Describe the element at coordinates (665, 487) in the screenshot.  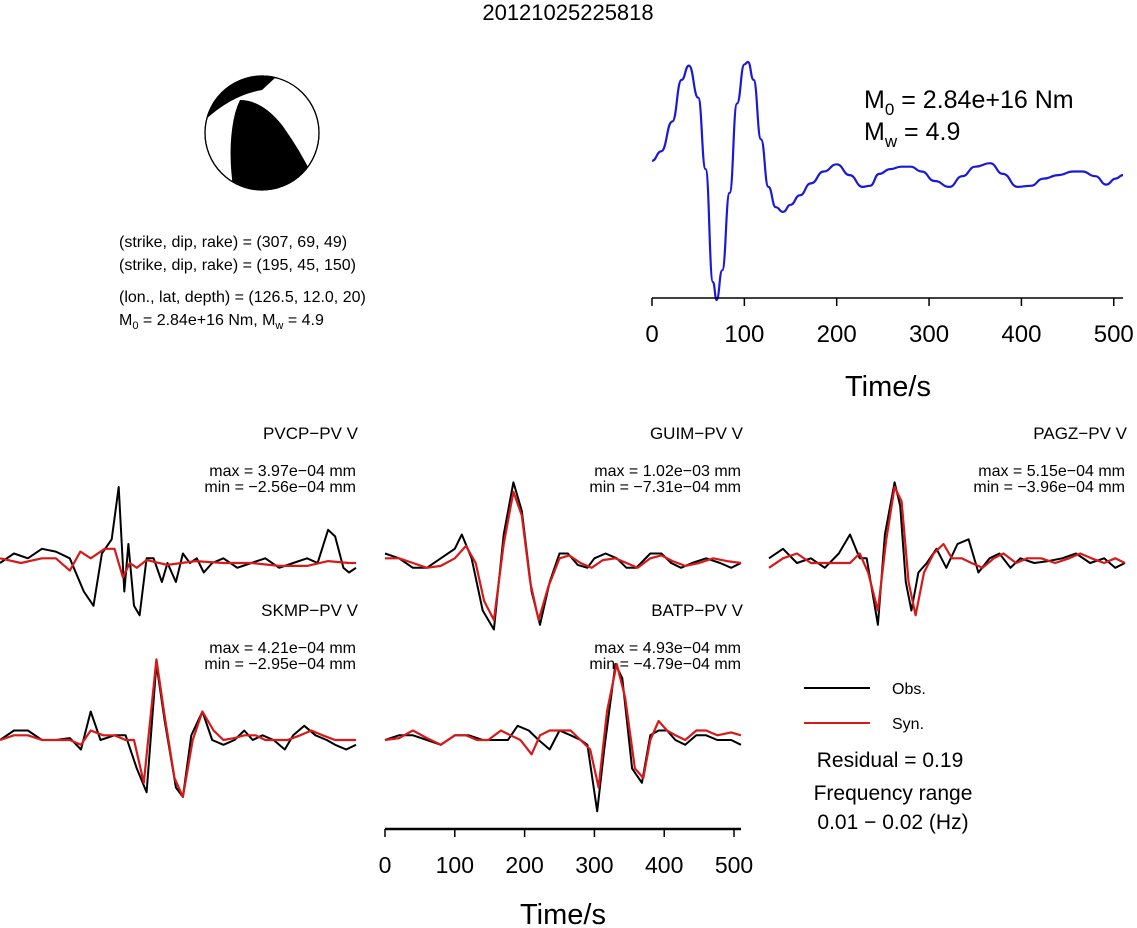
I see `min-amplitude-label: min = −7.31e−04 mm` at that location.